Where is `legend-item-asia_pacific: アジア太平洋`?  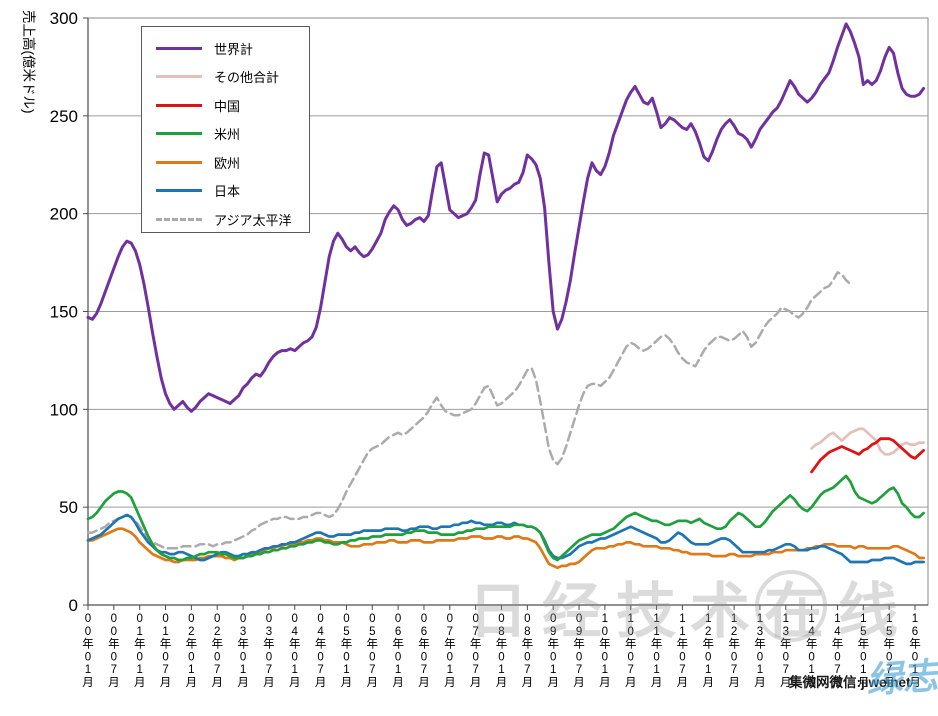 legend-item-asia_pacific: アジア太平洋 is located at coordinates (232, 219).